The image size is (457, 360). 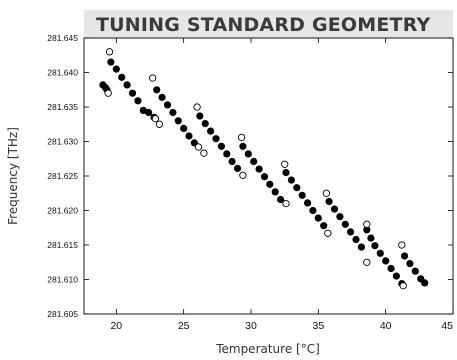 What do you see at coordinates (62, 38) in the screenshot?
I see `y-tick-label: 281.645` at bounding box center [62, 38].